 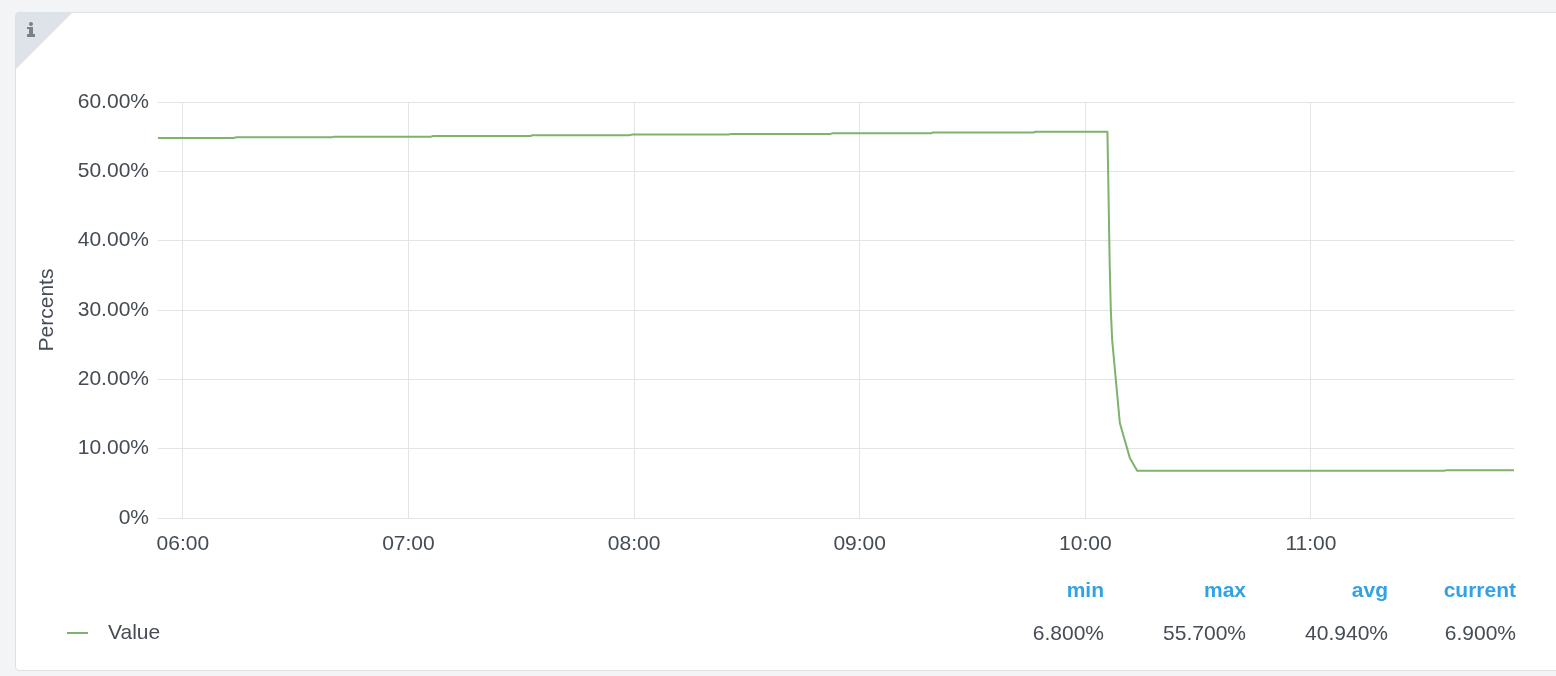 I want to click on x-tick-label: 11:00, so click(x=1311, y=543).